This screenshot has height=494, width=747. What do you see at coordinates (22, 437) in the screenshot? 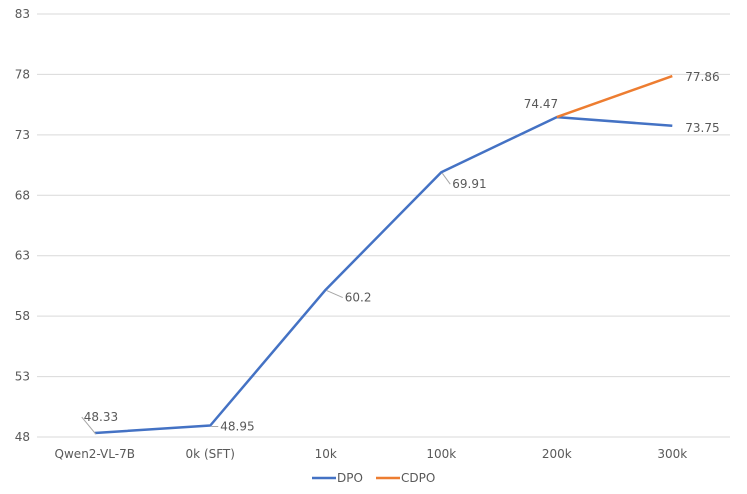
I see `y-tick-label: 48` at bounding box center [22, 437].